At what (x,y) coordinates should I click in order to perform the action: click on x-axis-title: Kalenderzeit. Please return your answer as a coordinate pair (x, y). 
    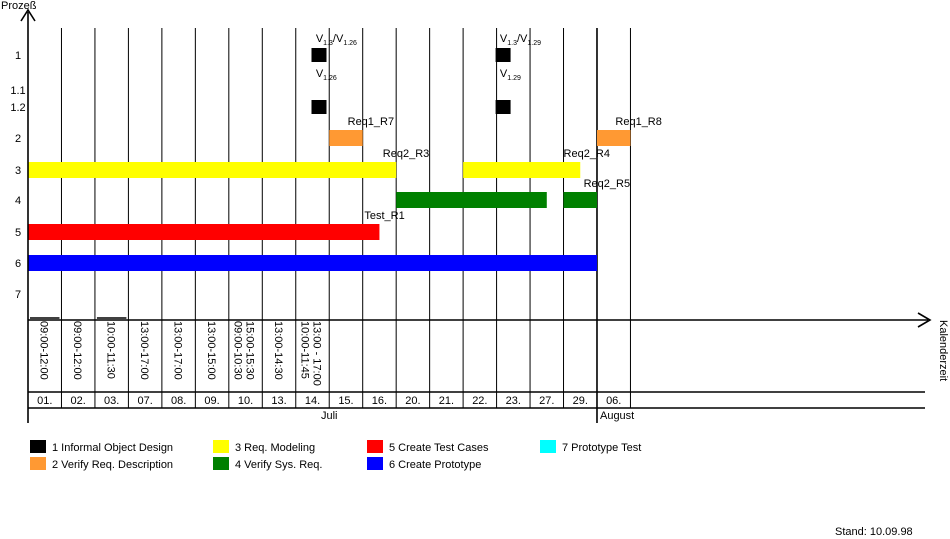
    Looking at the image, I should click on (943, 350).